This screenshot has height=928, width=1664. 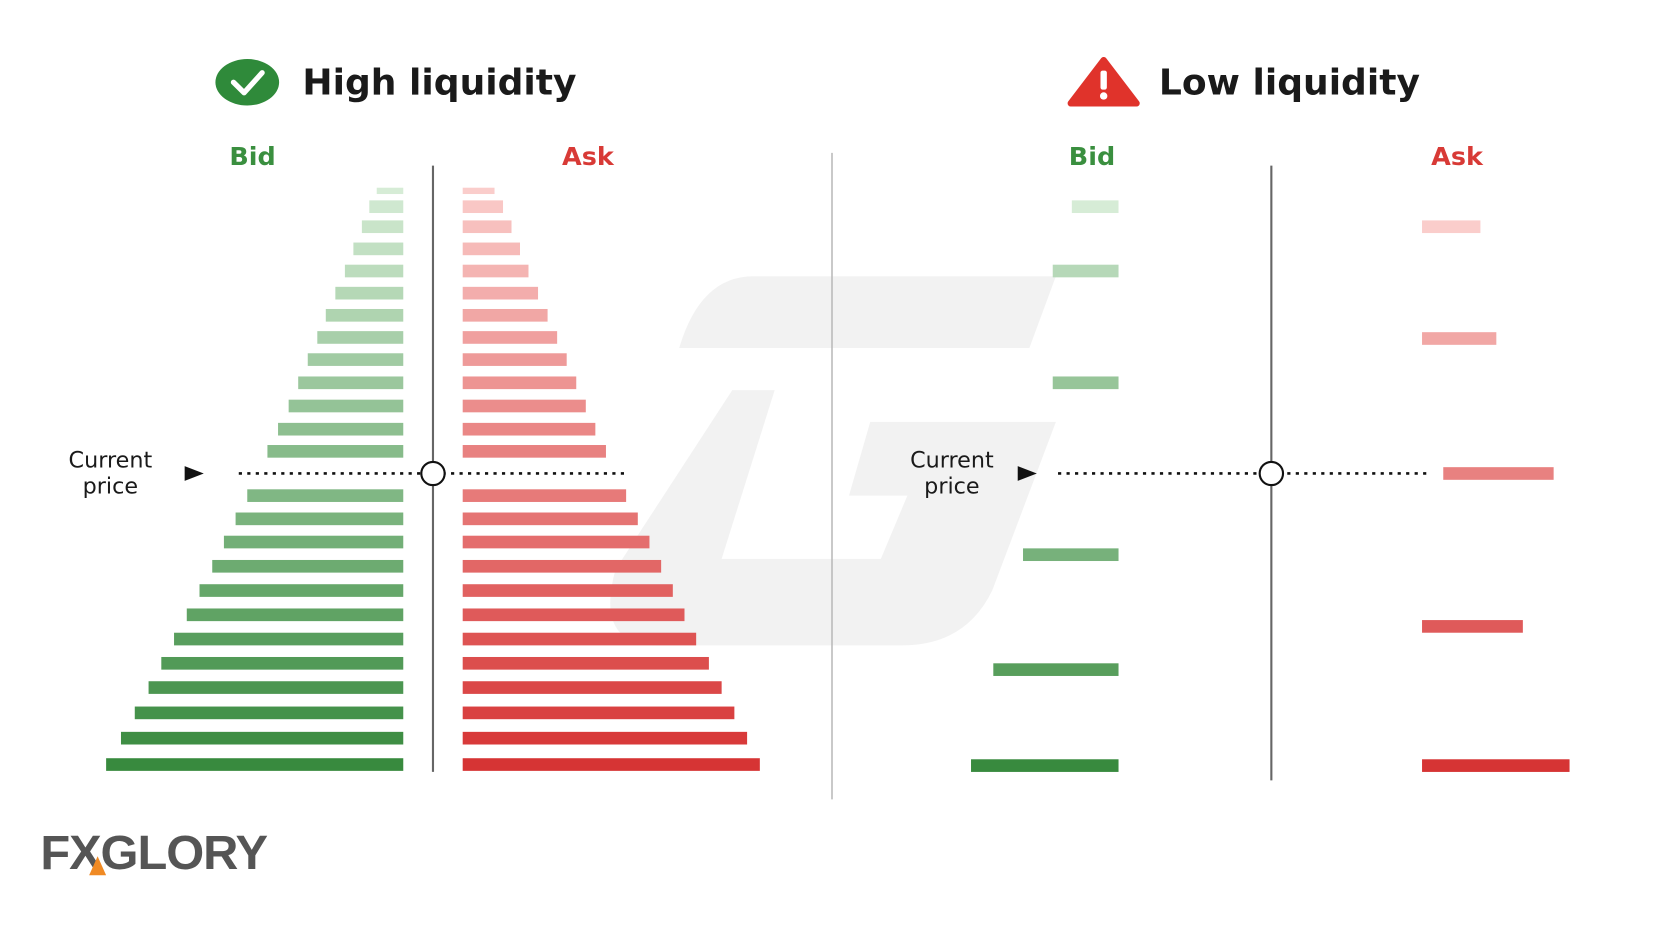 What do you see at coordinates (833, 461) in the screenshot?
I see `watermark` at bounding box center [833, 461].